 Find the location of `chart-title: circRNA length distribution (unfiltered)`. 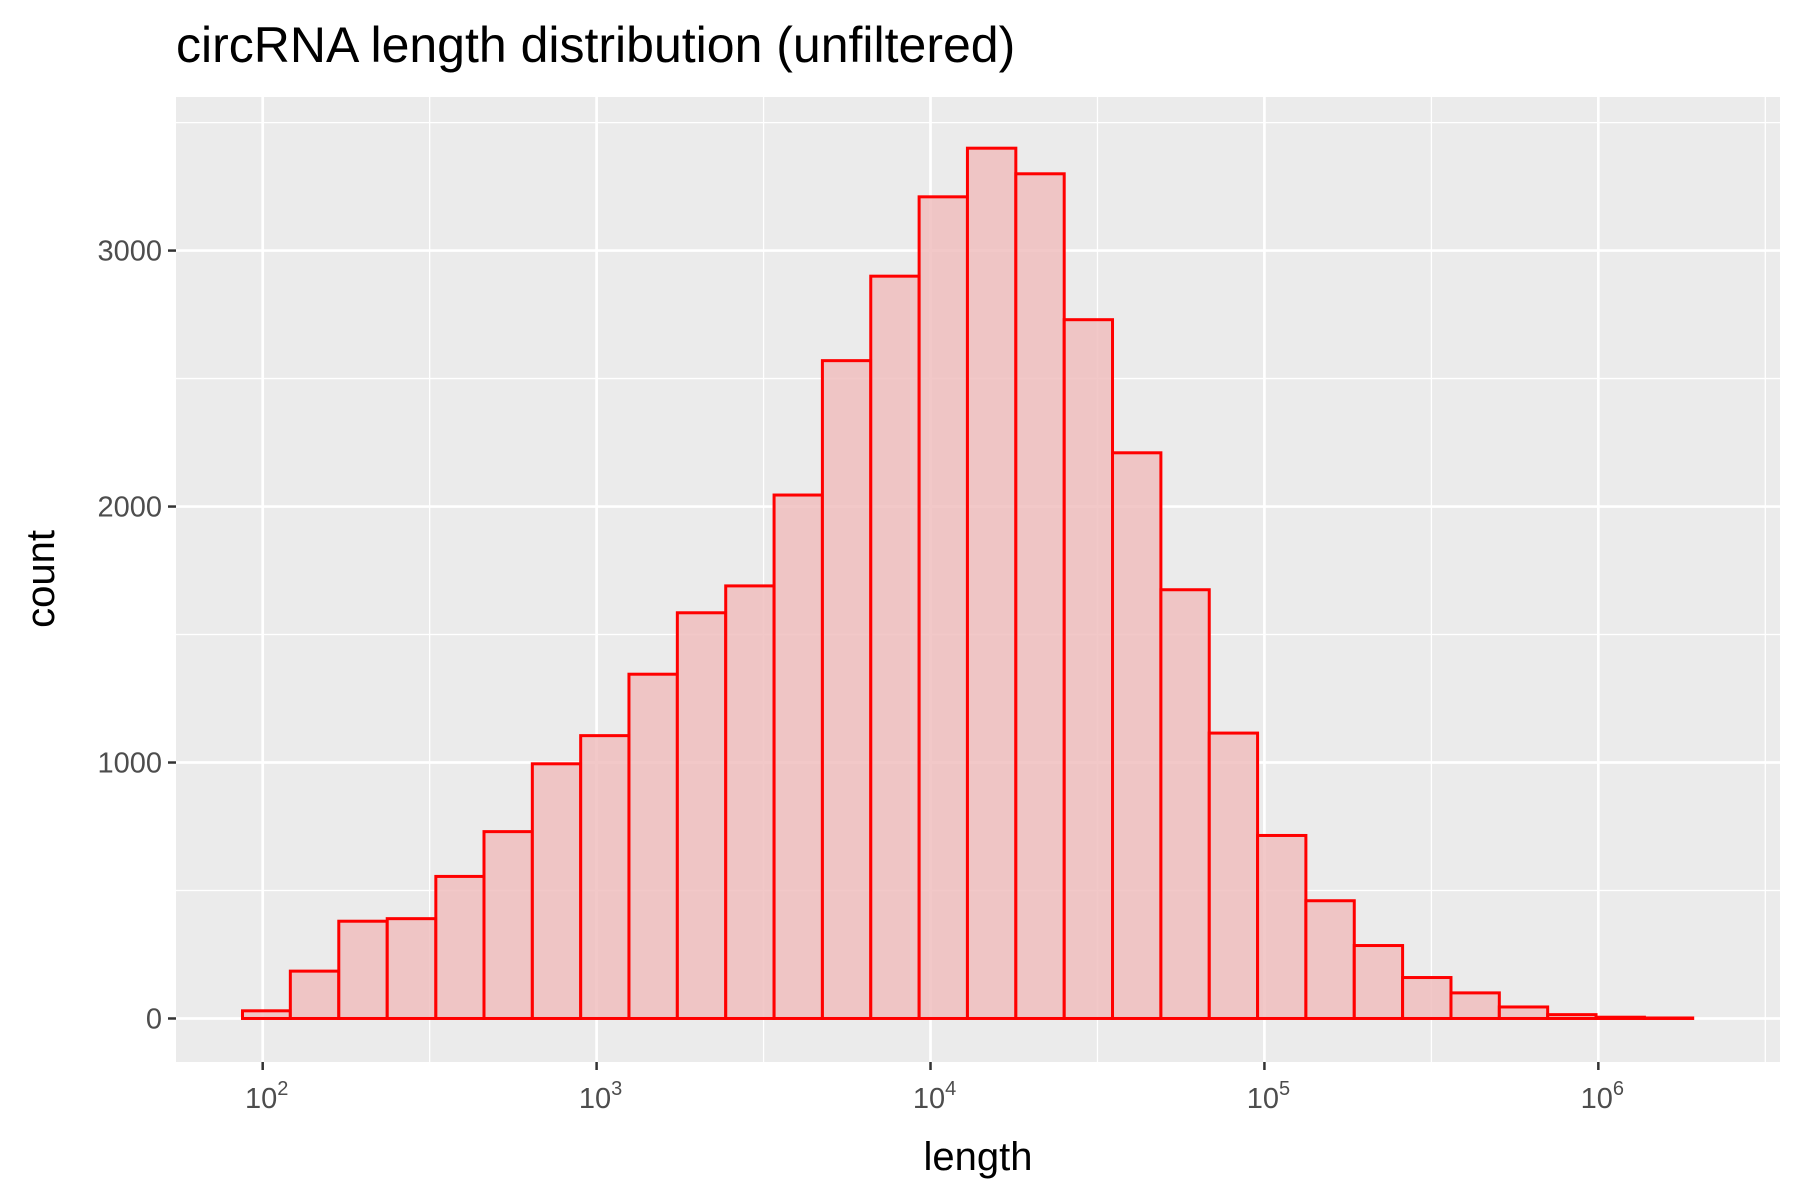

chart-title: circRNA length distribution (unfiltered) is located at coordinates (595, 45).